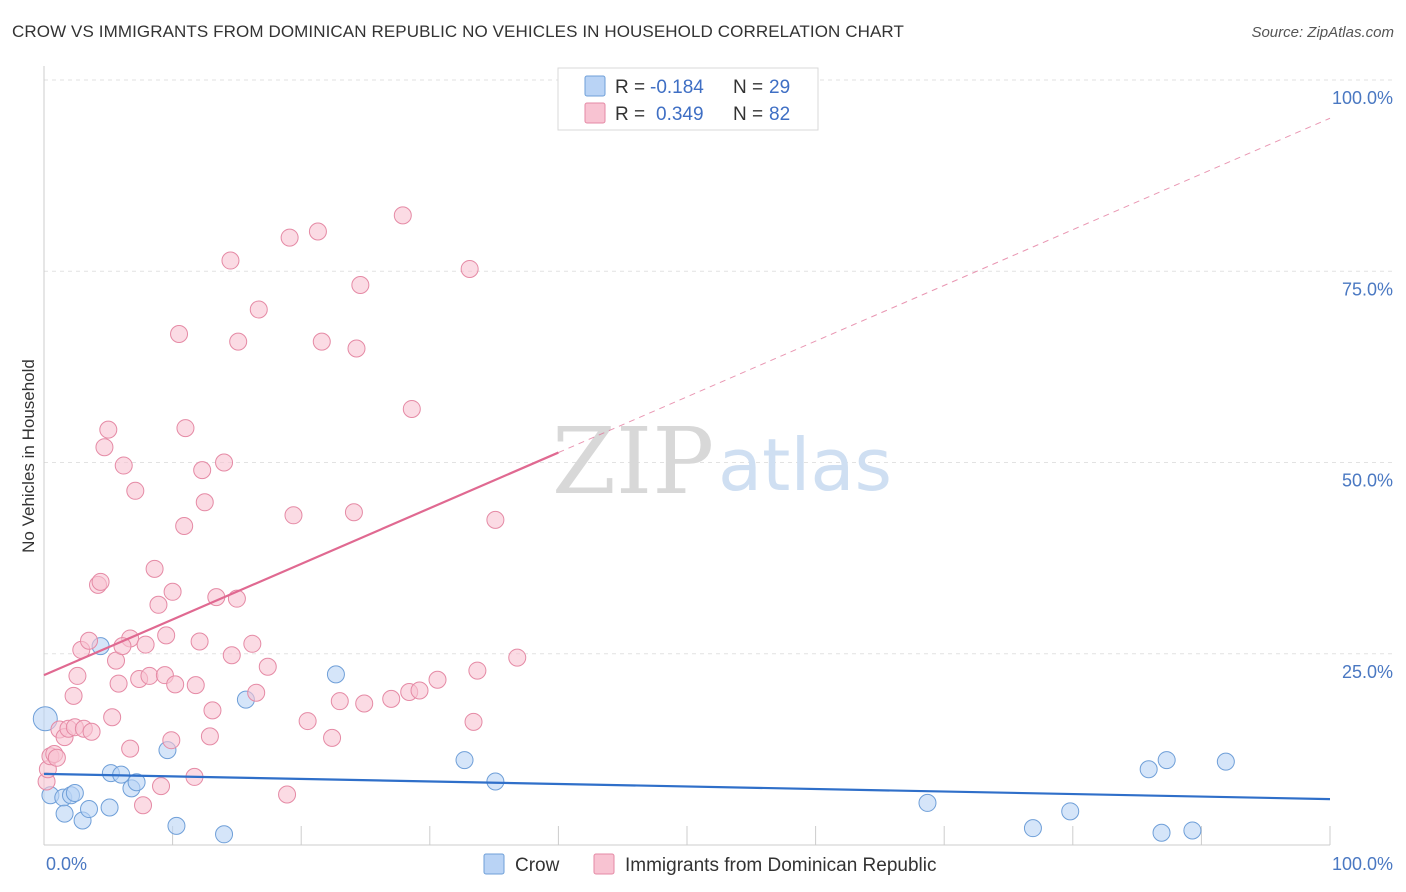 The height and width of the screenshot is (892, 1406). I want to click on bottom-legend-label-crow: Crow, so click(537, 865).